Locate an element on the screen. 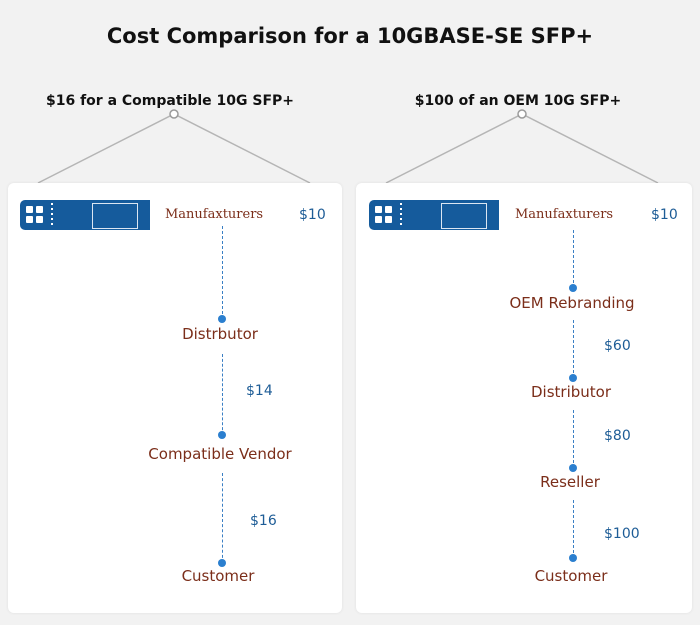  oem-bracket is located at coordinates (522, 148).